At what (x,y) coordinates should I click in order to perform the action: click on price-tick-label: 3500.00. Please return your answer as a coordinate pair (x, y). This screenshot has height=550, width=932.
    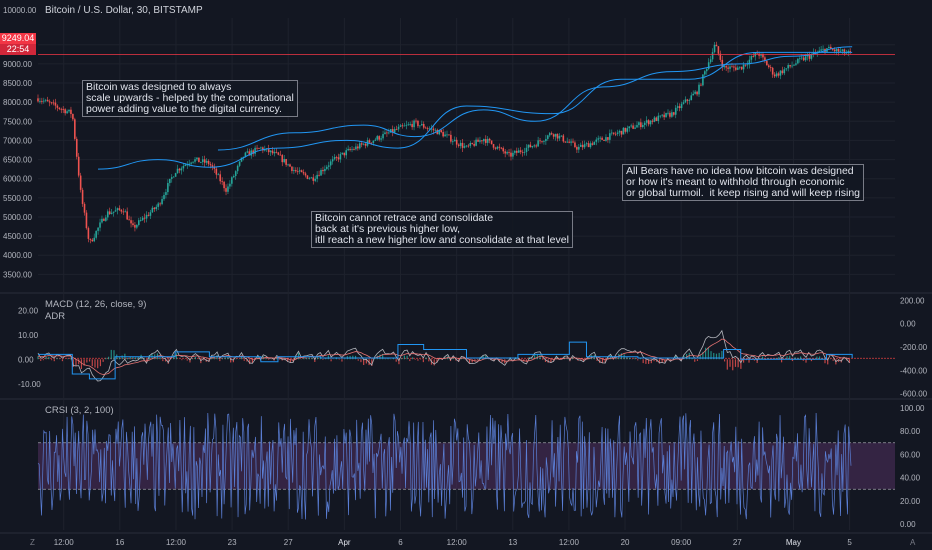
    Looking at the image, I should click on (17, 274).